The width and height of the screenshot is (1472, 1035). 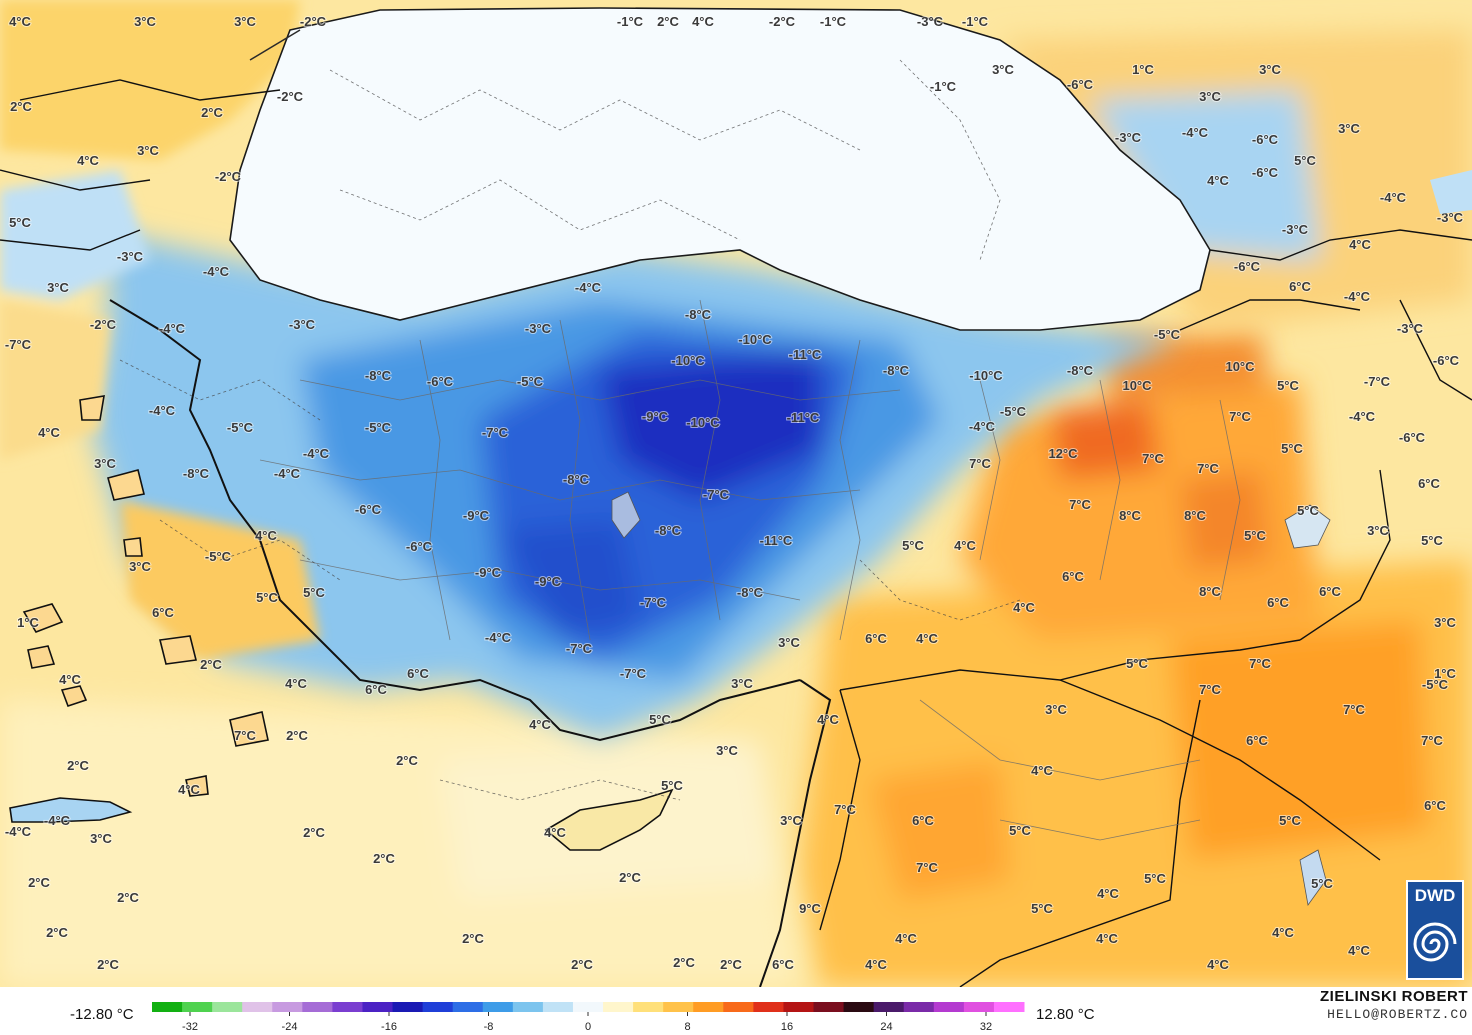 What do you see at coordinates (389, 1027) in the screenshot?
I see `scale-tick-label: -16` at bounding box center [389, 1027].